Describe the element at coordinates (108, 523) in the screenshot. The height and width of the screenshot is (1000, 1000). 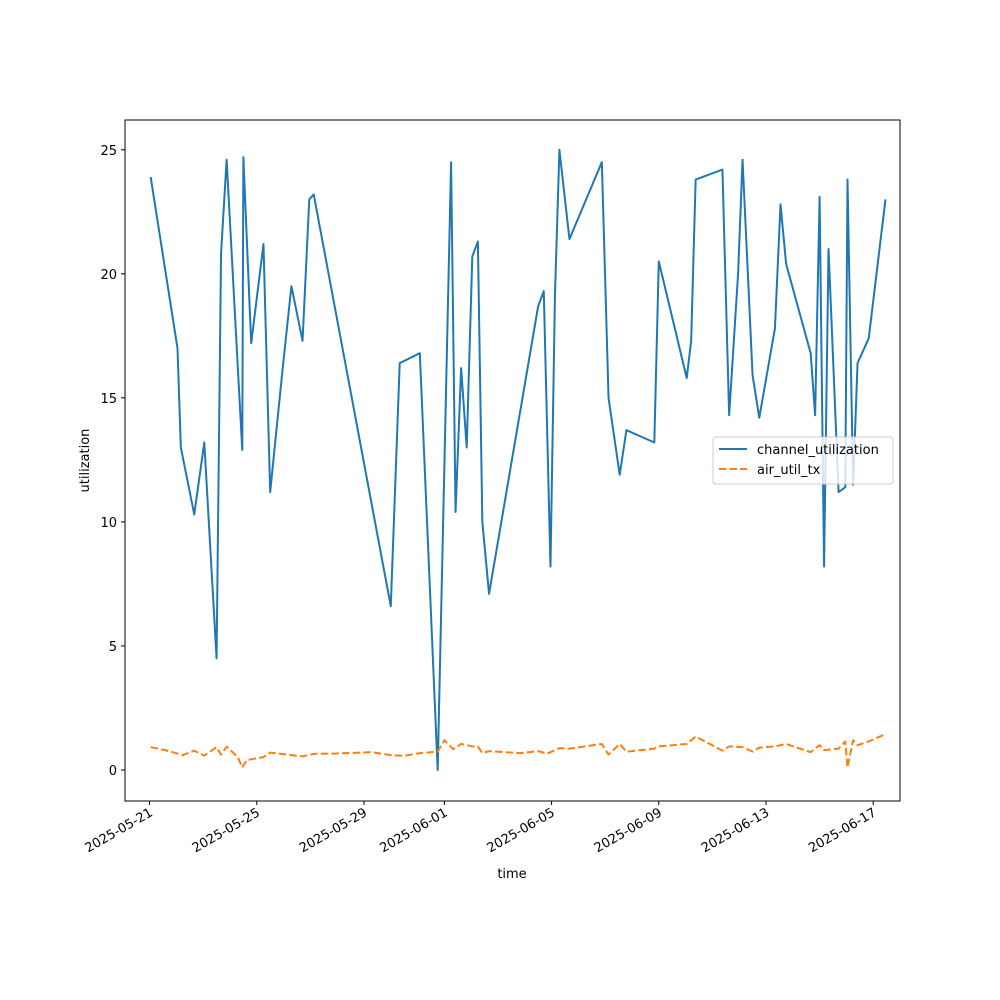
I see `y-tick-label: 10` at that location.